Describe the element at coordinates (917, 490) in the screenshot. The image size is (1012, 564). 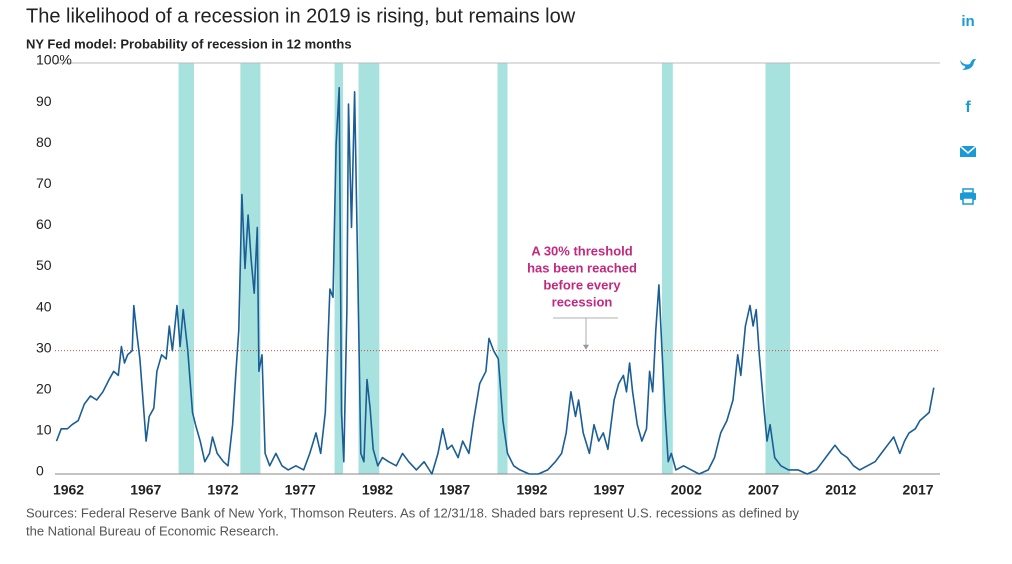
I see `x-tick-label: 2017` at that location.